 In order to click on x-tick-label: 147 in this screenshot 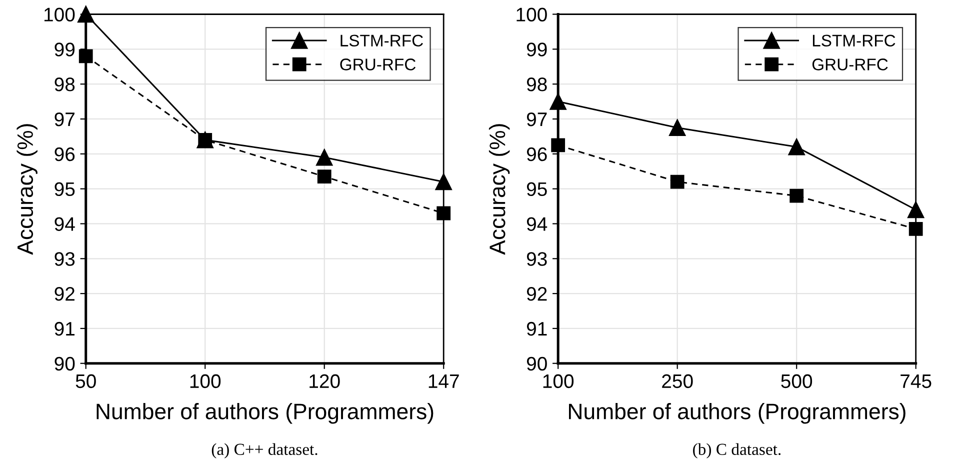, I will do `click(443, 381)`.